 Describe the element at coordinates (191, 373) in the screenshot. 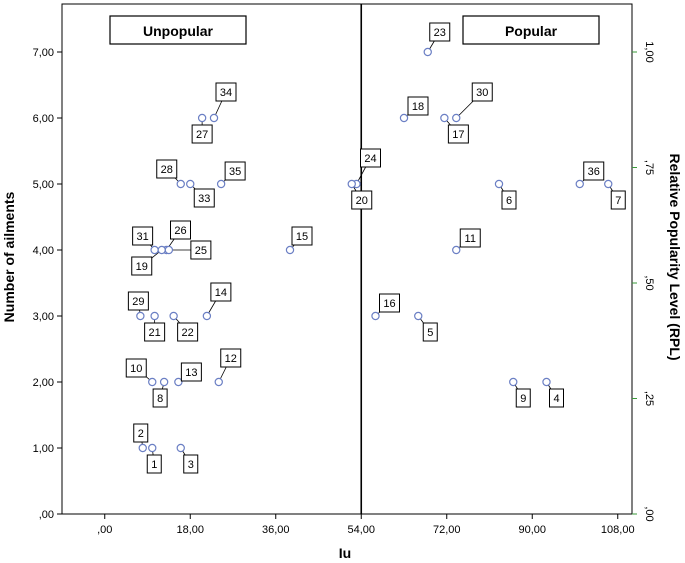

I see `point-label: 13` at that location.